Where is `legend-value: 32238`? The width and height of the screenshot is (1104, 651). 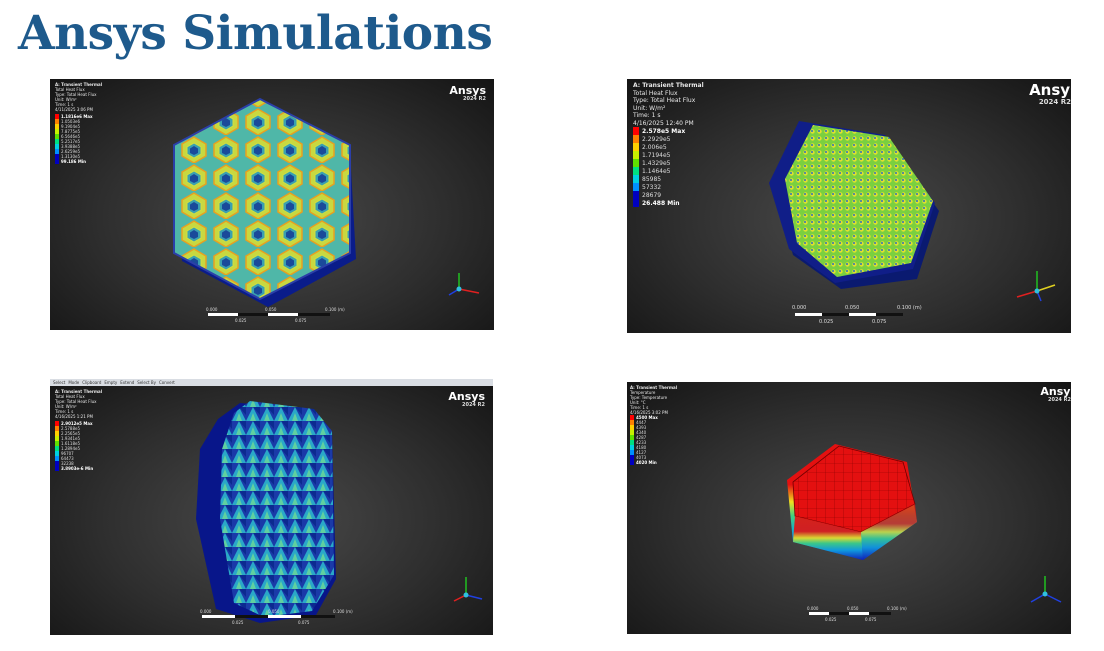 legend-value: 32238 is located at coordinates (67, 463).